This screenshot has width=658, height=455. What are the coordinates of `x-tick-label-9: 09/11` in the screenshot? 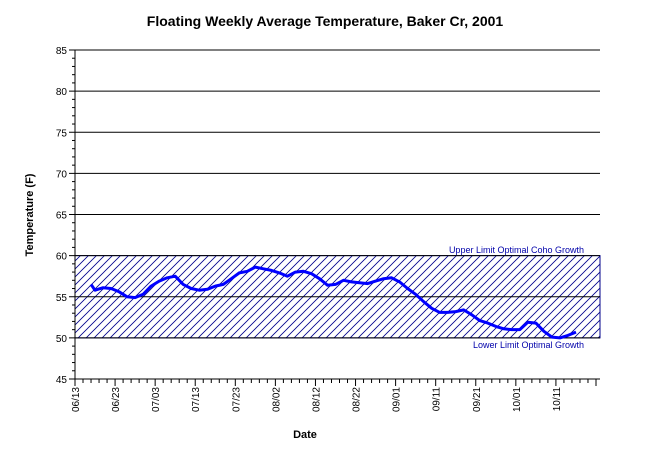 It's located at (437, 399).